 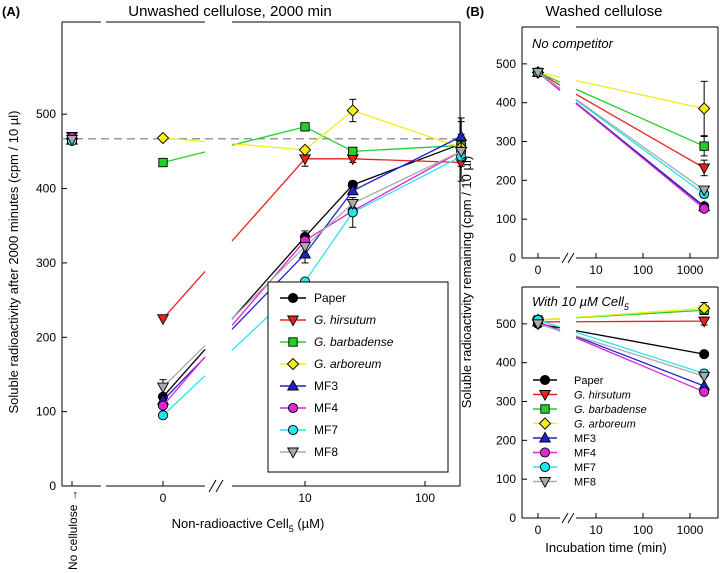 What do you see at coordinates (610, 410) in the screenshot?
I see `legend-label: G. barbadense` at bounding box center [610, 410].